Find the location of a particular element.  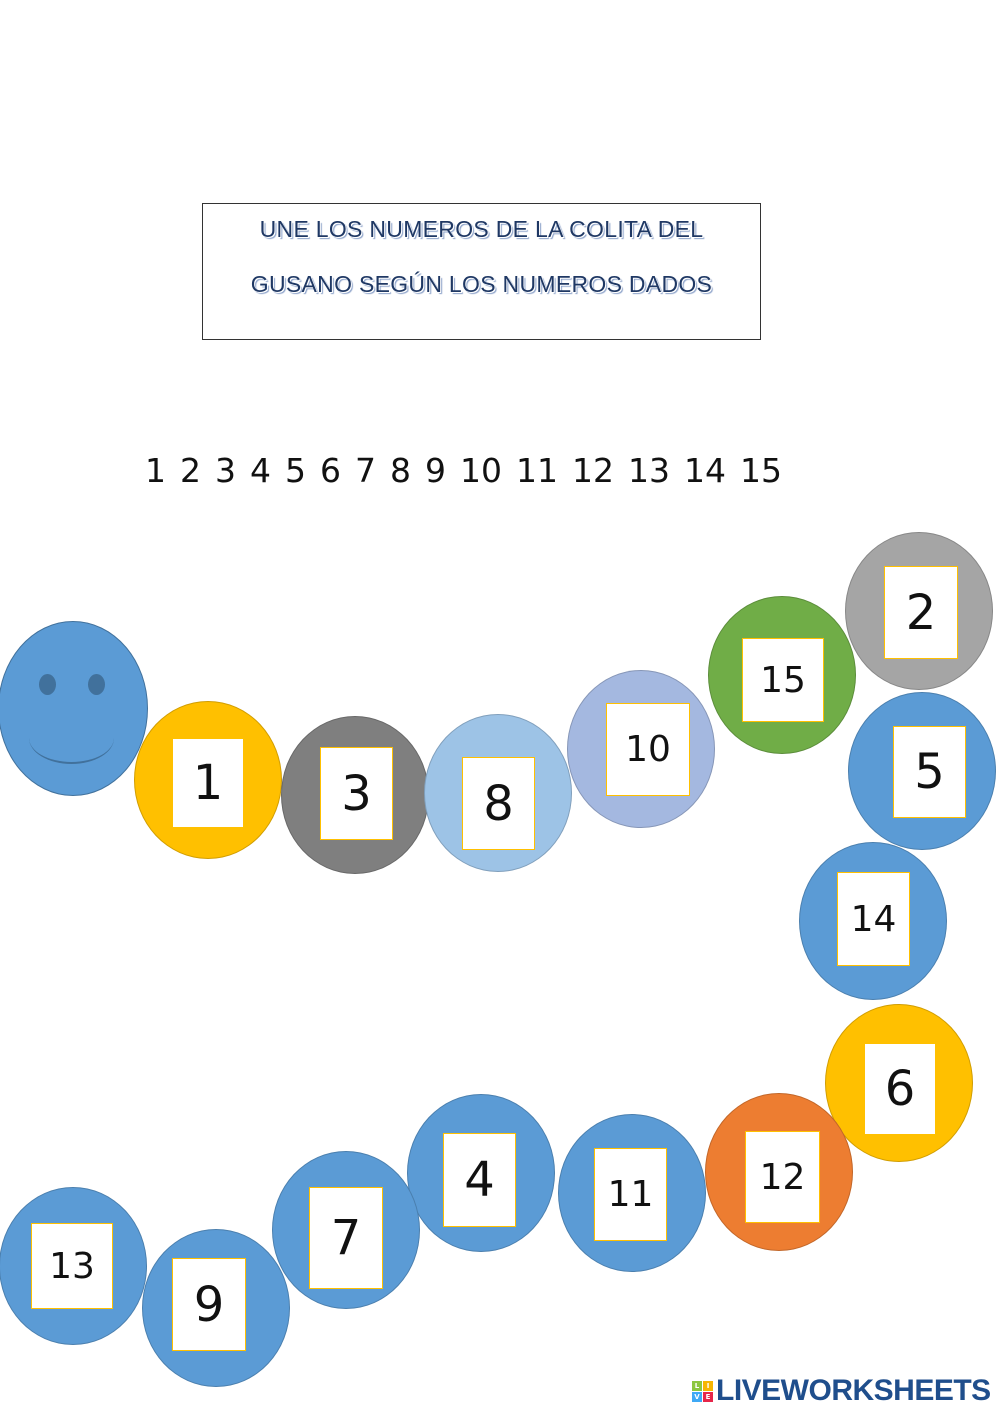

sequence-number: 6 is located at coordinates (330, 470).